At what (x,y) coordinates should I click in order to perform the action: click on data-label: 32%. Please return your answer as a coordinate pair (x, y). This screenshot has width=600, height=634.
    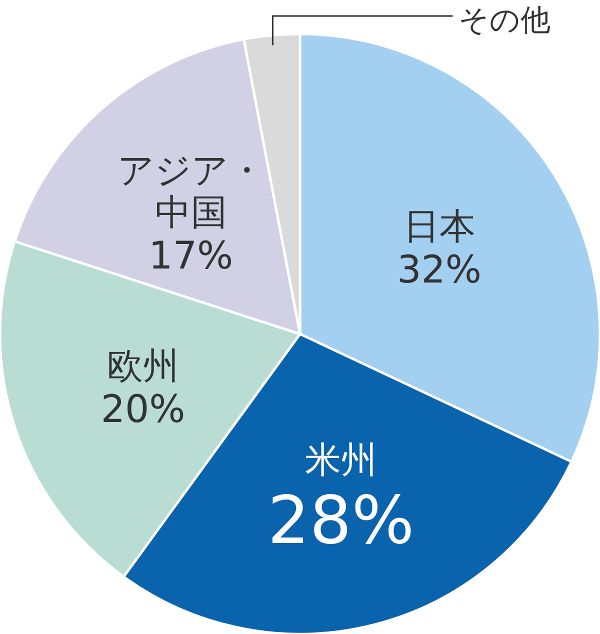
    Looking at the image, I should click on (439, 270).